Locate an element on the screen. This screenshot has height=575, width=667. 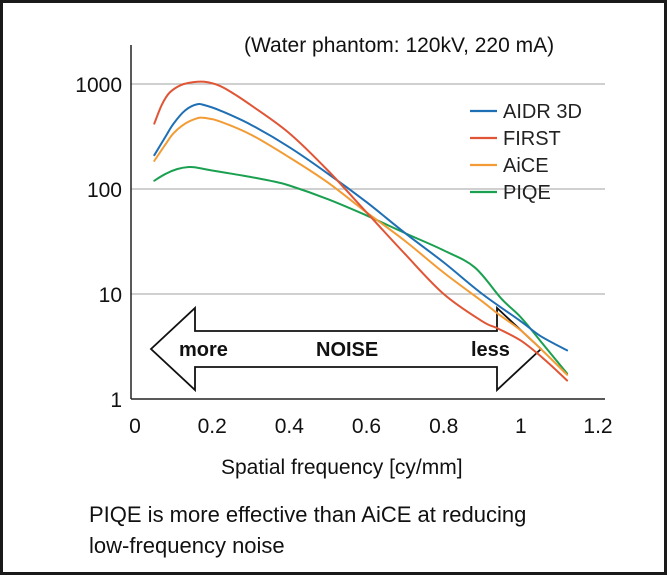
legend-label: FIRST is located at coordinates (532, 139).